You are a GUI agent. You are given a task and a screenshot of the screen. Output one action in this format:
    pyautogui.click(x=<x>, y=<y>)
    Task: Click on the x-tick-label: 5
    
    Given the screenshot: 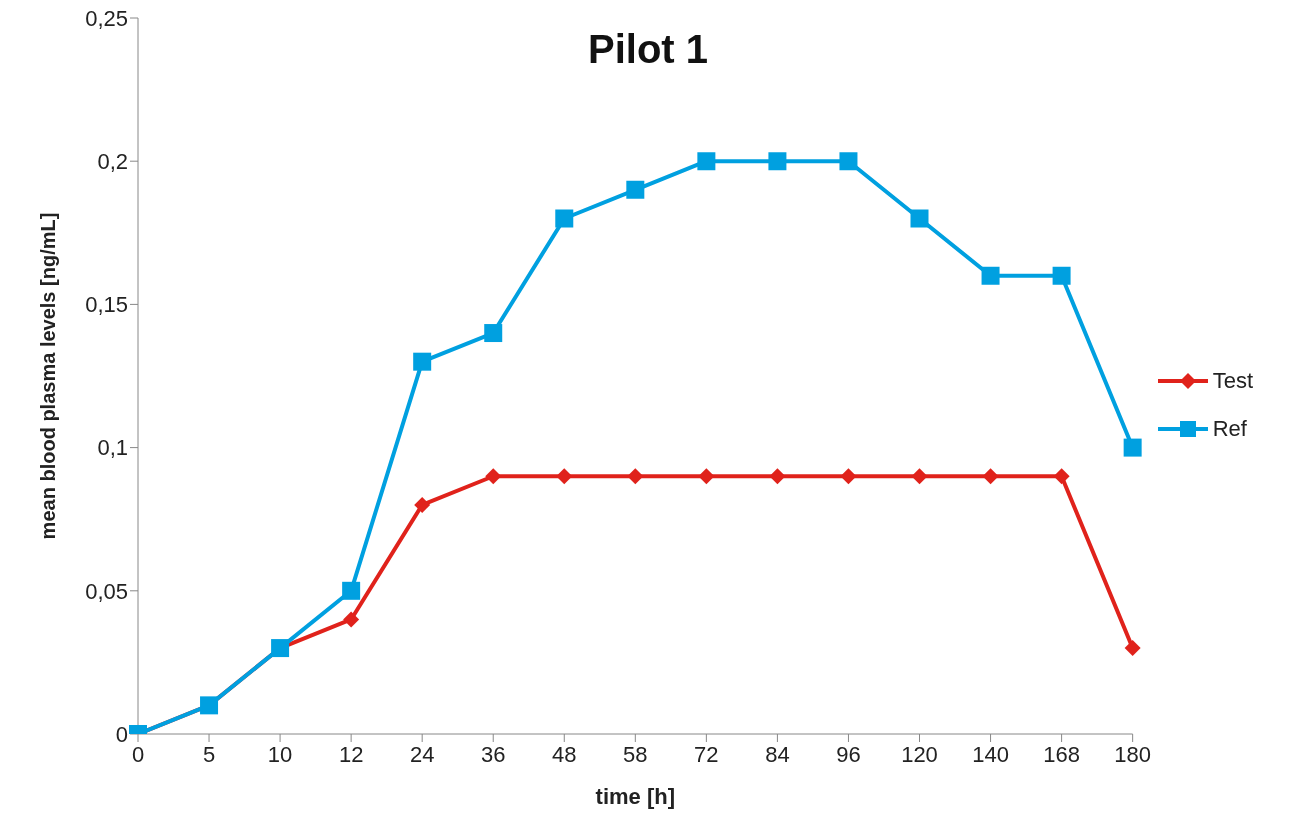 What is the action you would take?
    pyautogui.click(x=209, y=754)
    